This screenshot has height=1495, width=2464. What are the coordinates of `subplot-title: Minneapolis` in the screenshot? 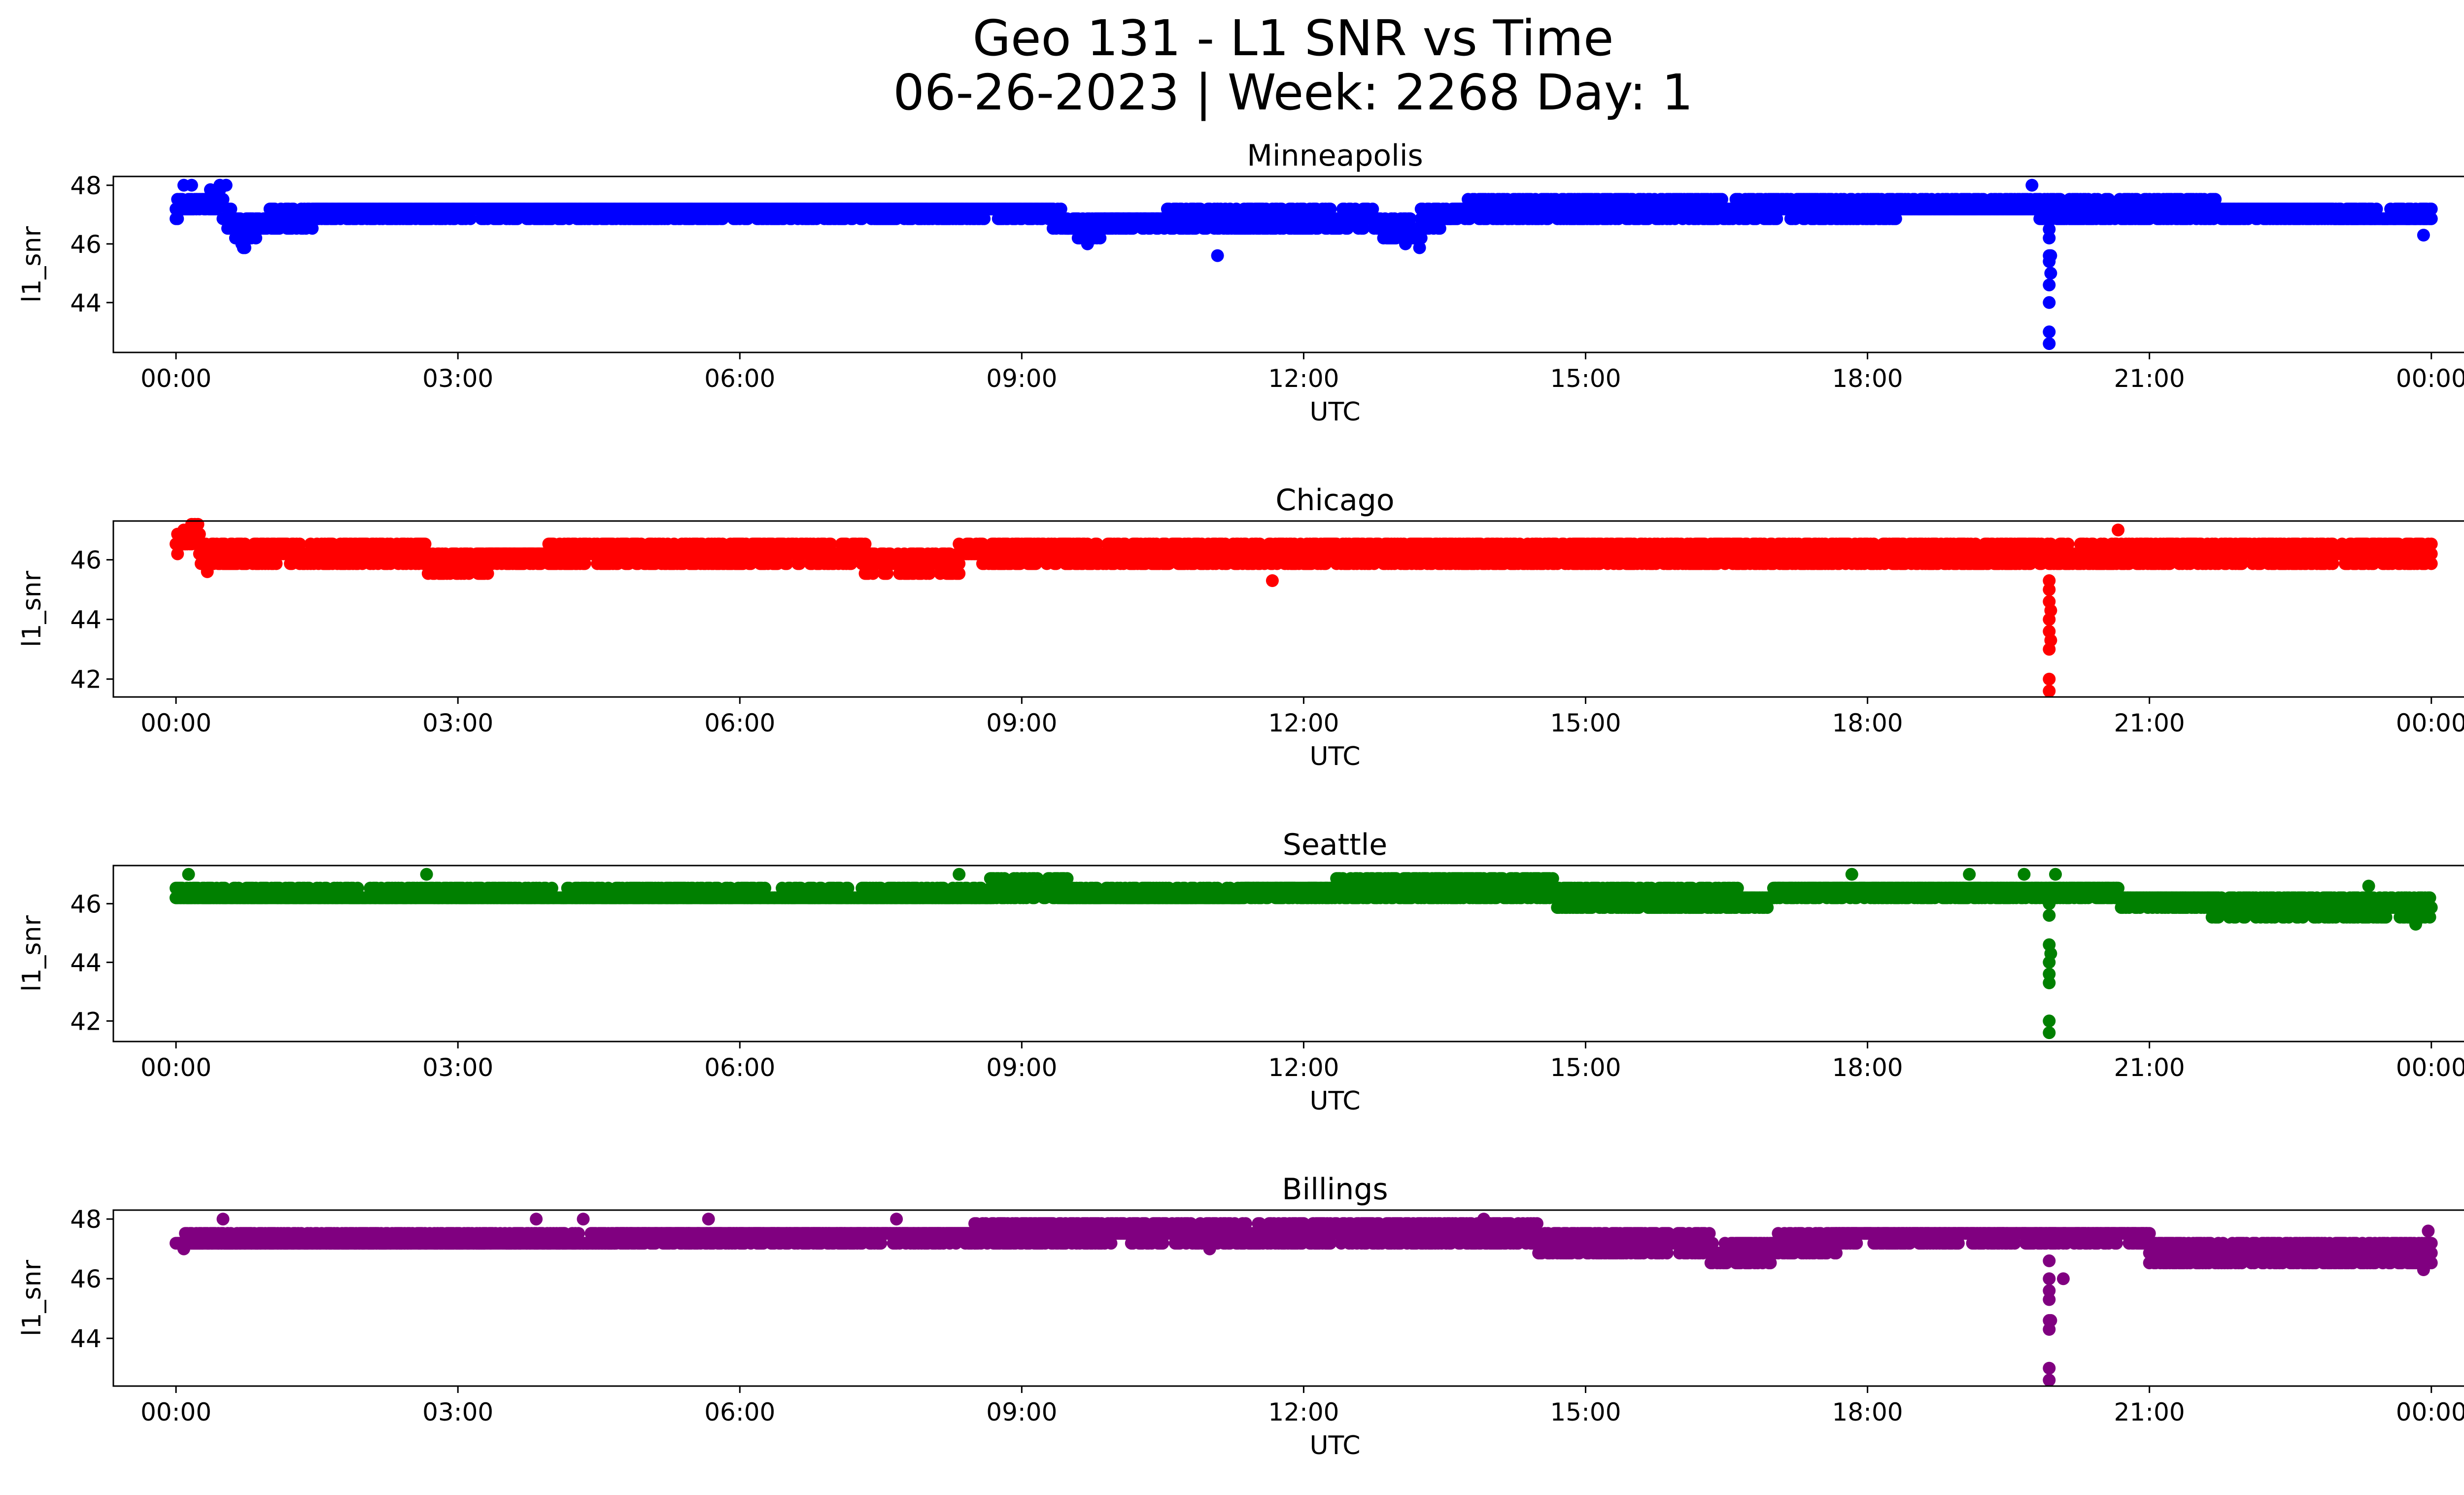 It's located at (1335, 156).